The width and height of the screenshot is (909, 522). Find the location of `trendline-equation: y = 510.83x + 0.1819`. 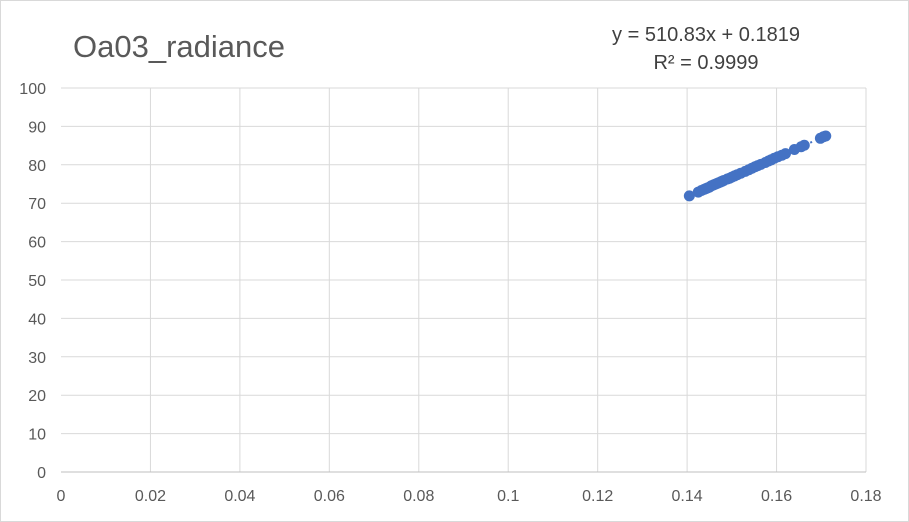

trendline-equation: y = 510.83x + 0.1819 is located at coordinates (706, 35).